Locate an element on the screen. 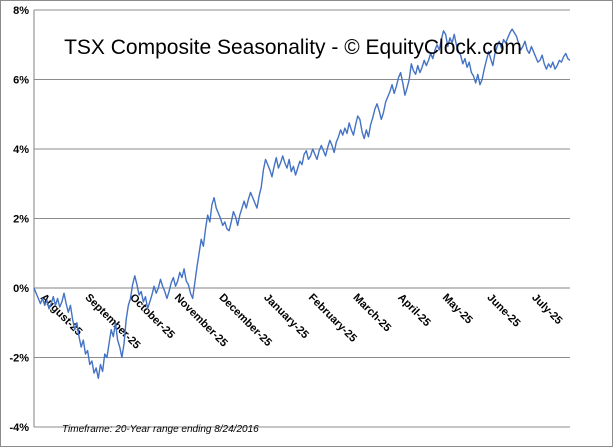 The width and height of the screenshot is (613, 447). y-tick-label: 0% is located at coordinates (21, 289).